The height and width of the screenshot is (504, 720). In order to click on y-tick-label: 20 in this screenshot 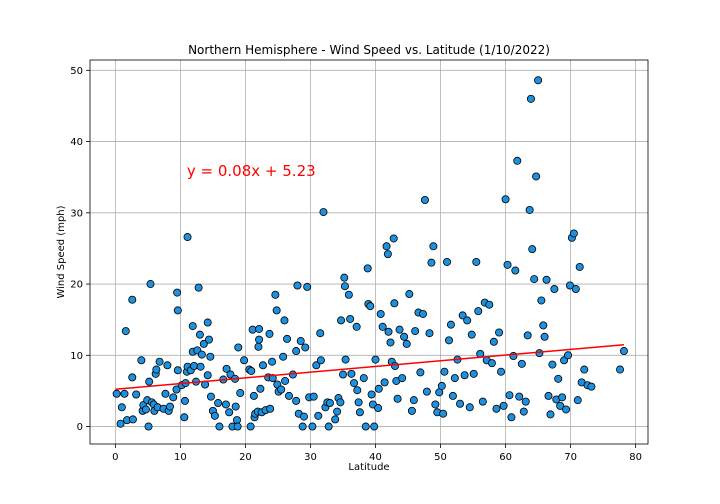, I will do `click(76, 285)`.